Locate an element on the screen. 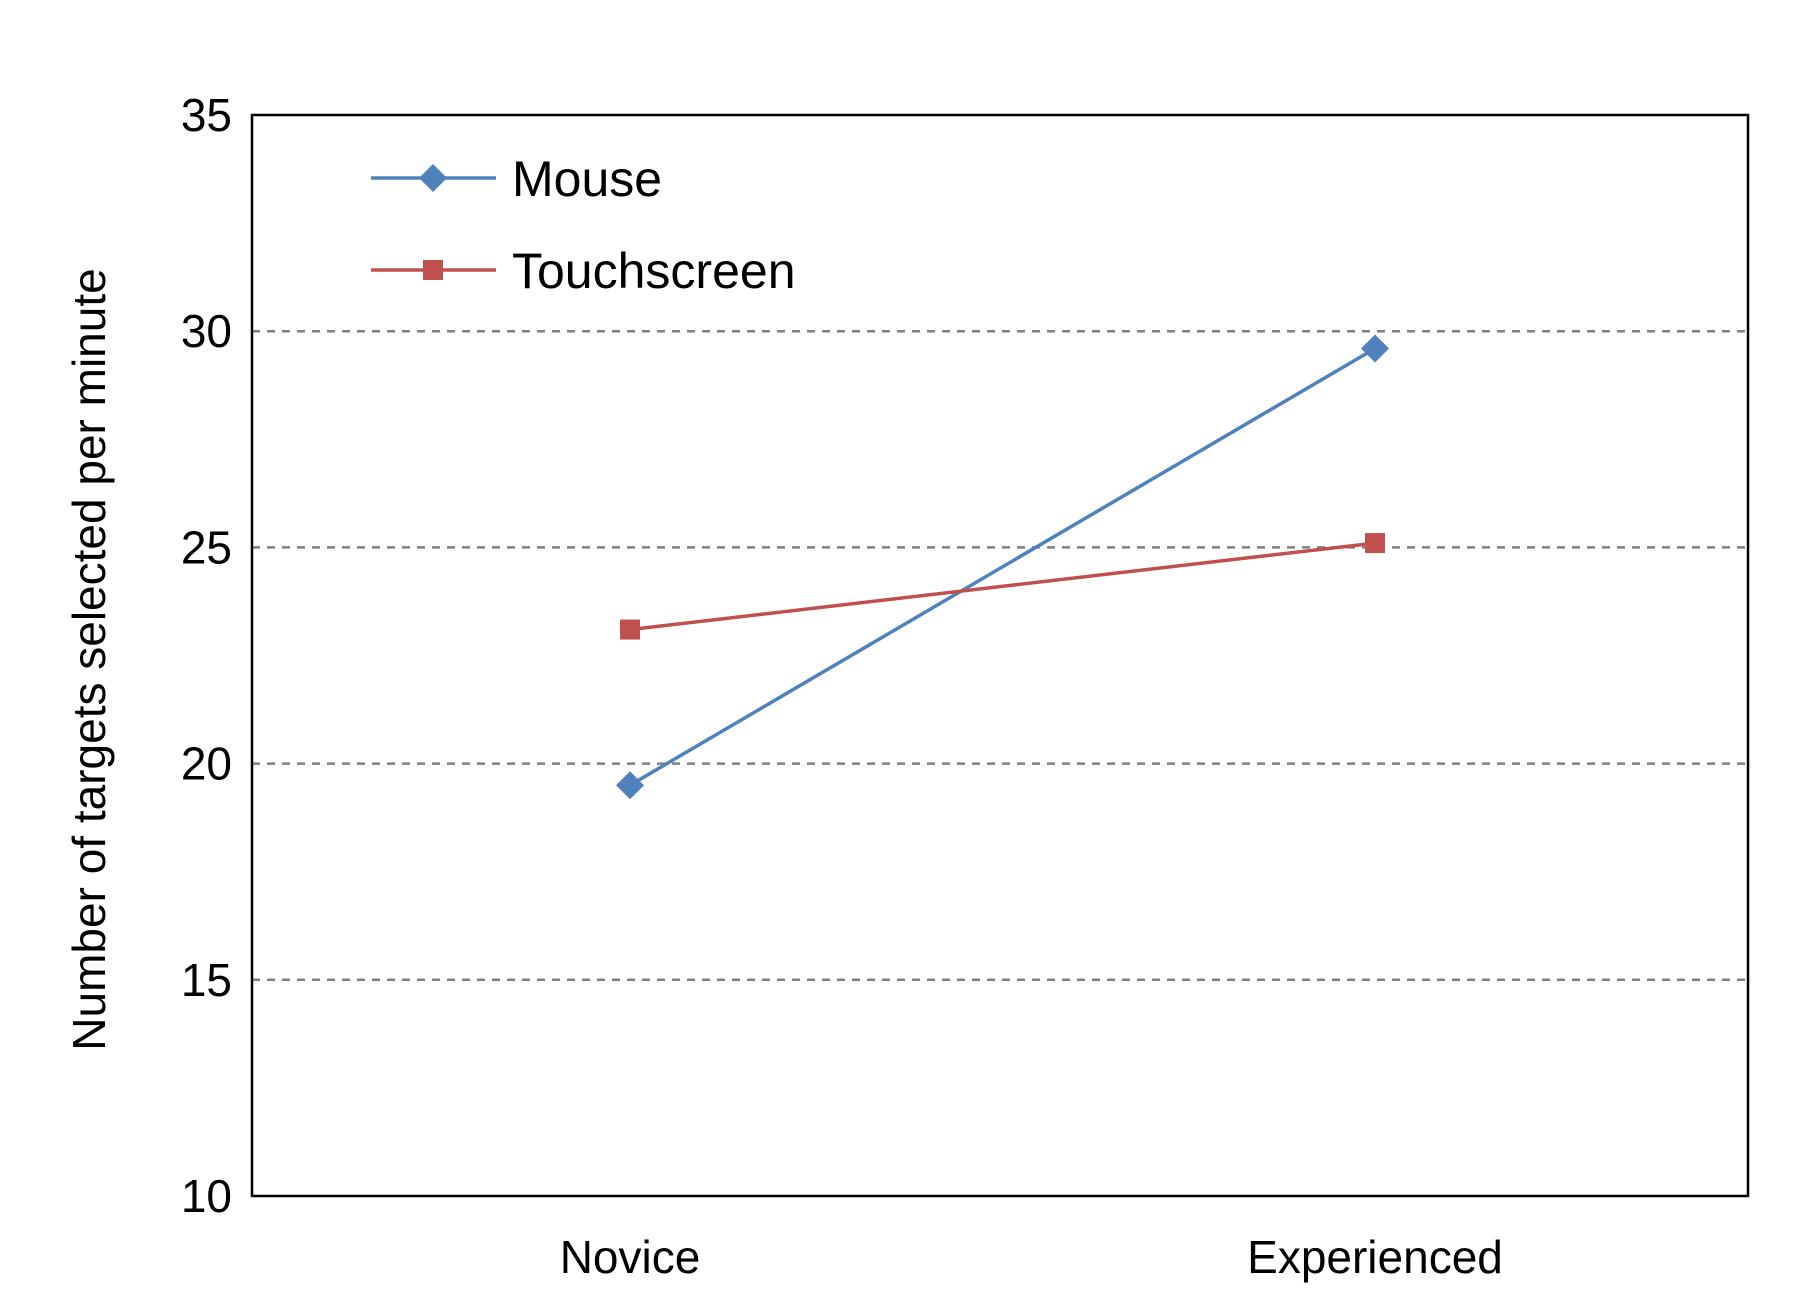 Image resolution: width=1796 pixels, height=1304 pixels. x-axis-ticks: Novice Experienced is located at coordinates (1031, 1257).